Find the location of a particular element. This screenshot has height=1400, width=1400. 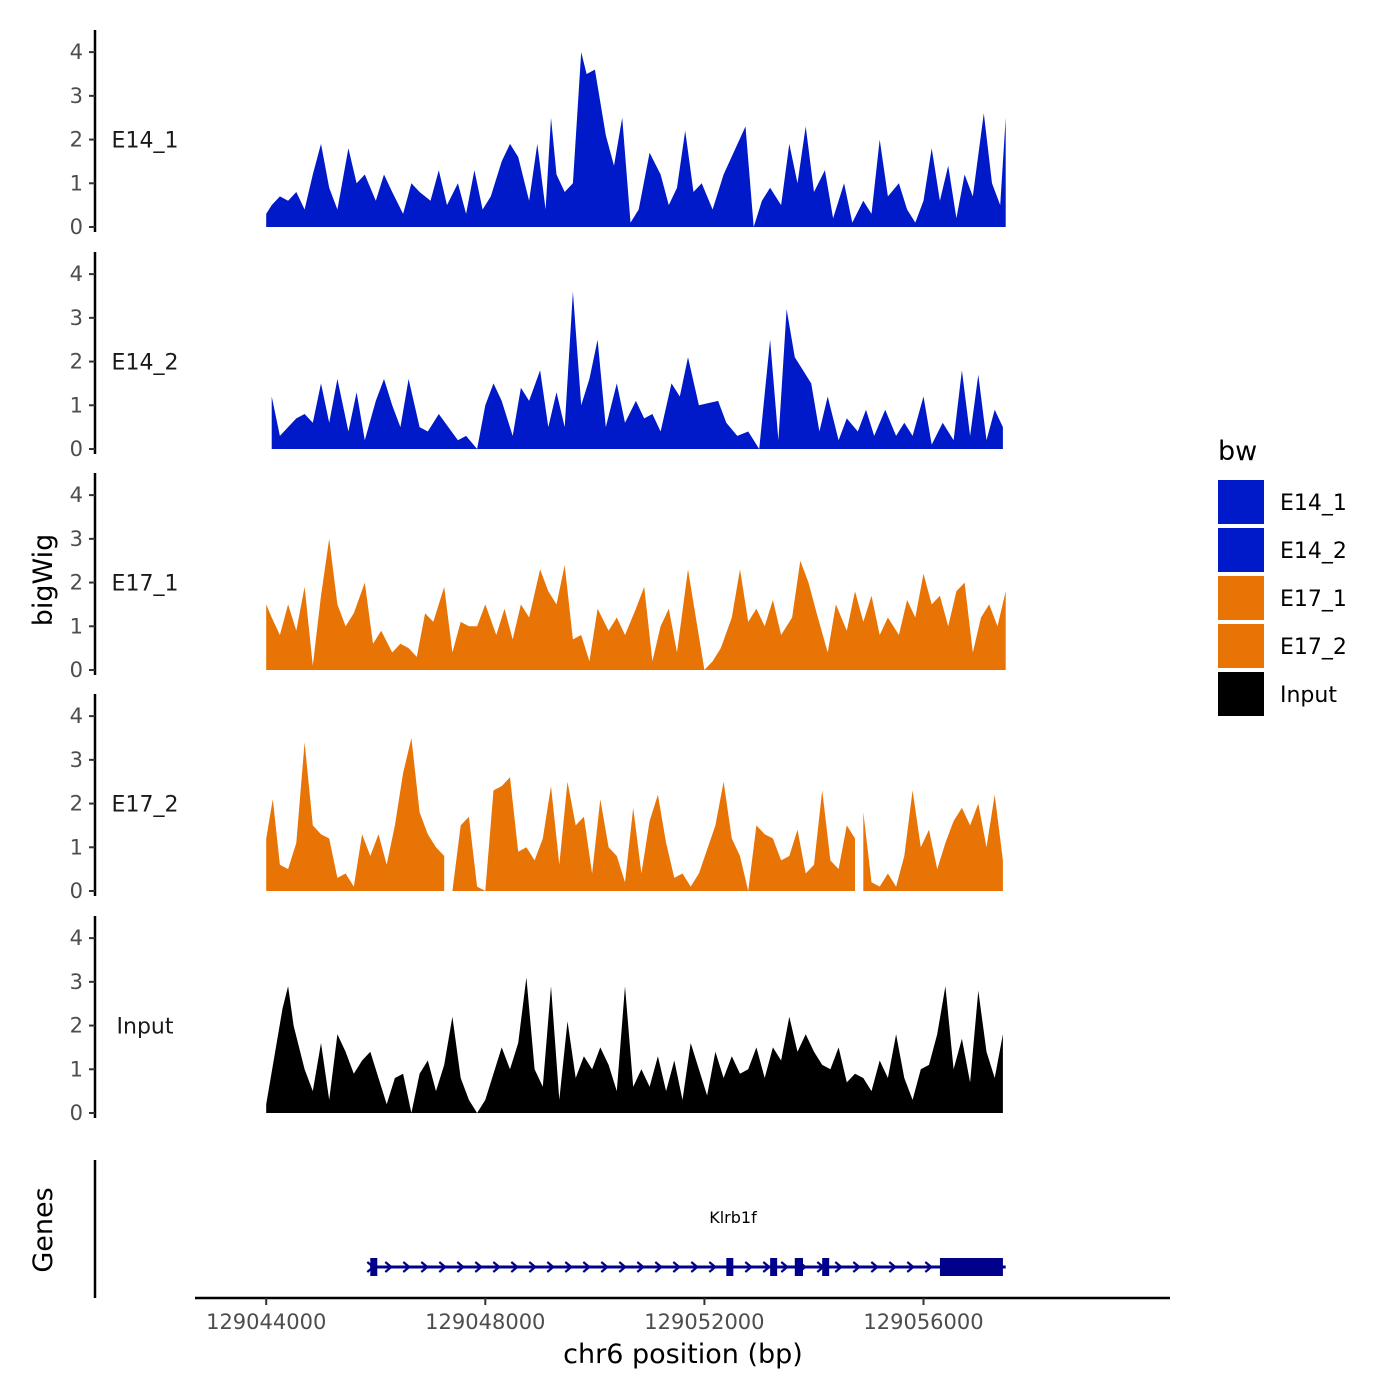

track-E17_2: 0 1 2 3 4 E17_2 is located at coordinates (536, 798).